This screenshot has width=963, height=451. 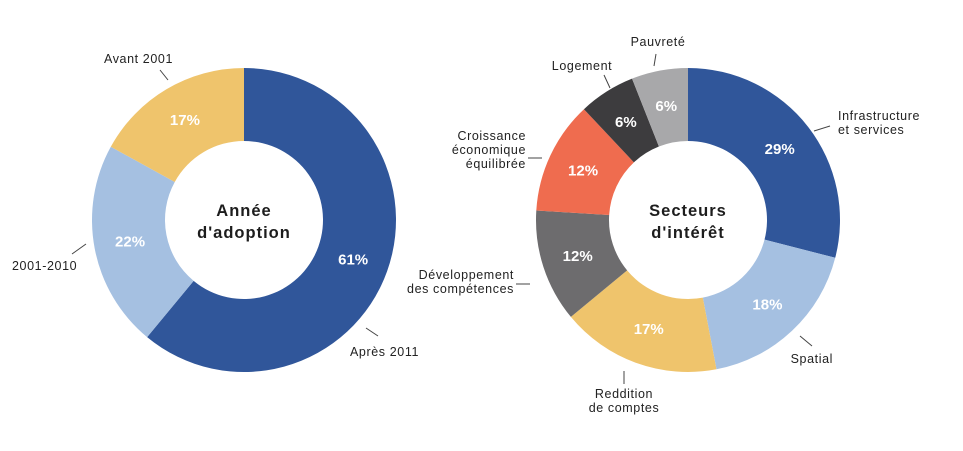 I want to click on donut-2-category-label-6: Logement, so click(x=582, y=66).